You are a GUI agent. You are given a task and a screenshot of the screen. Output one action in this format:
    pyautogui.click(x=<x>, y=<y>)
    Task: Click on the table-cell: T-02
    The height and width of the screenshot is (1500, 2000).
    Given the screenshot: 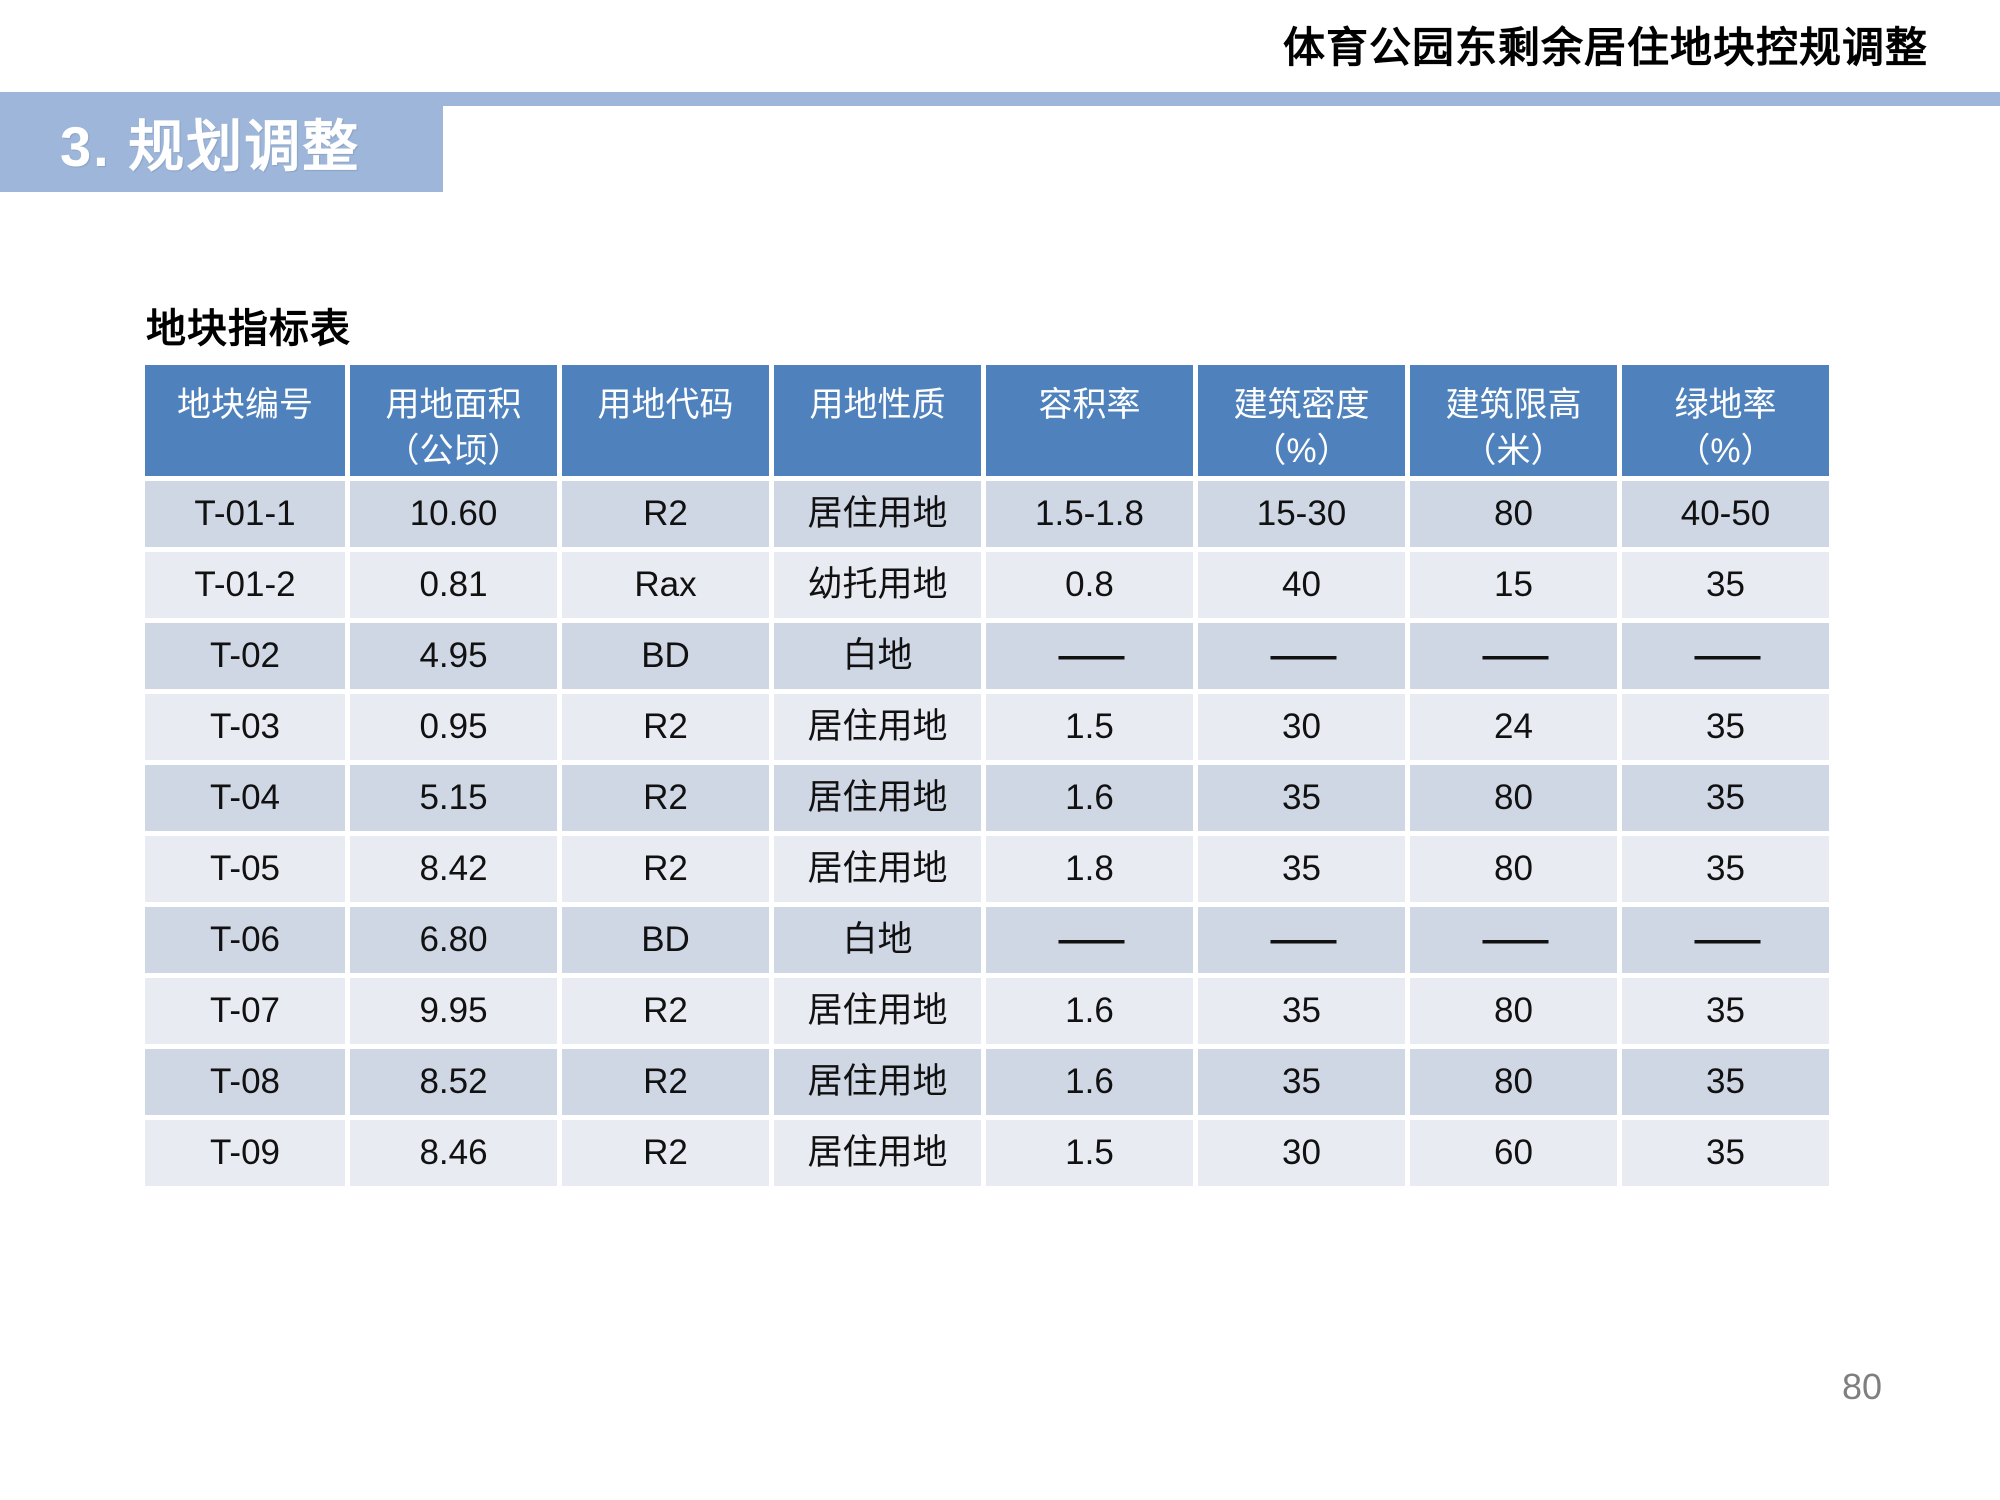 What is the action you would take?
    pyautogui.click(x=245, y=655)
    